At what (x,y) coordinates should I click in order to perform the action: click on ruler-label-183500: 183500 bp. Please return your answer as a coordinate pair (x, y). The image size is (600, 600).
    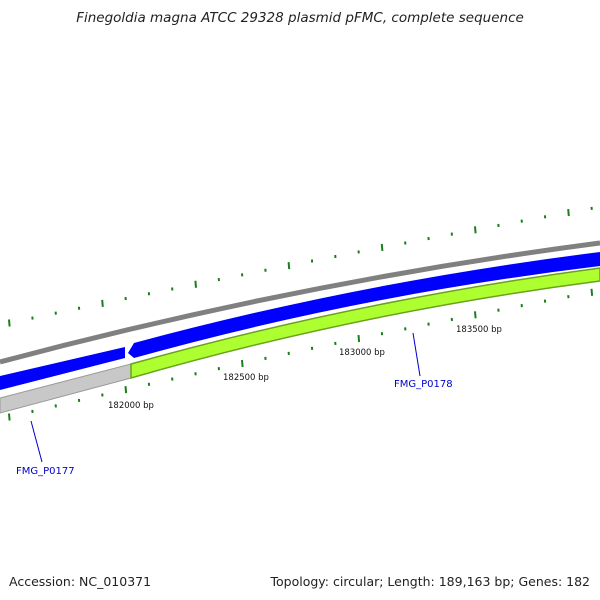
    Looking at the image, I should click on (479, 330).